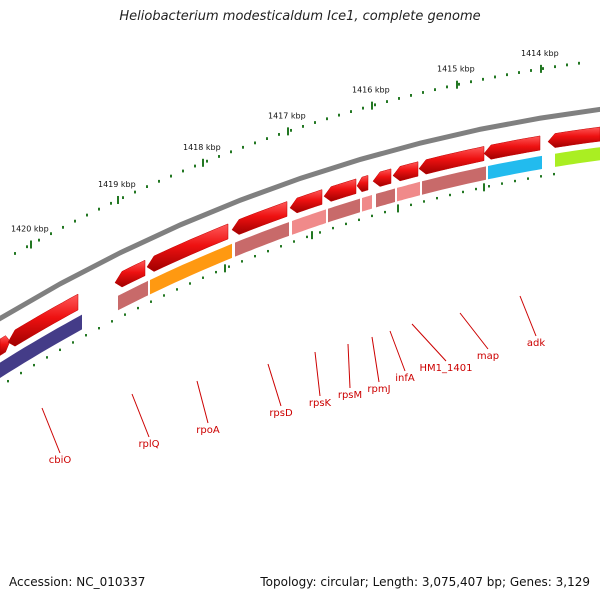 The image size is (600, 600). Describe the element at coordinates (208, 430) in the screenshot. I see `gene-label-rpoa: rpoA` at that location.